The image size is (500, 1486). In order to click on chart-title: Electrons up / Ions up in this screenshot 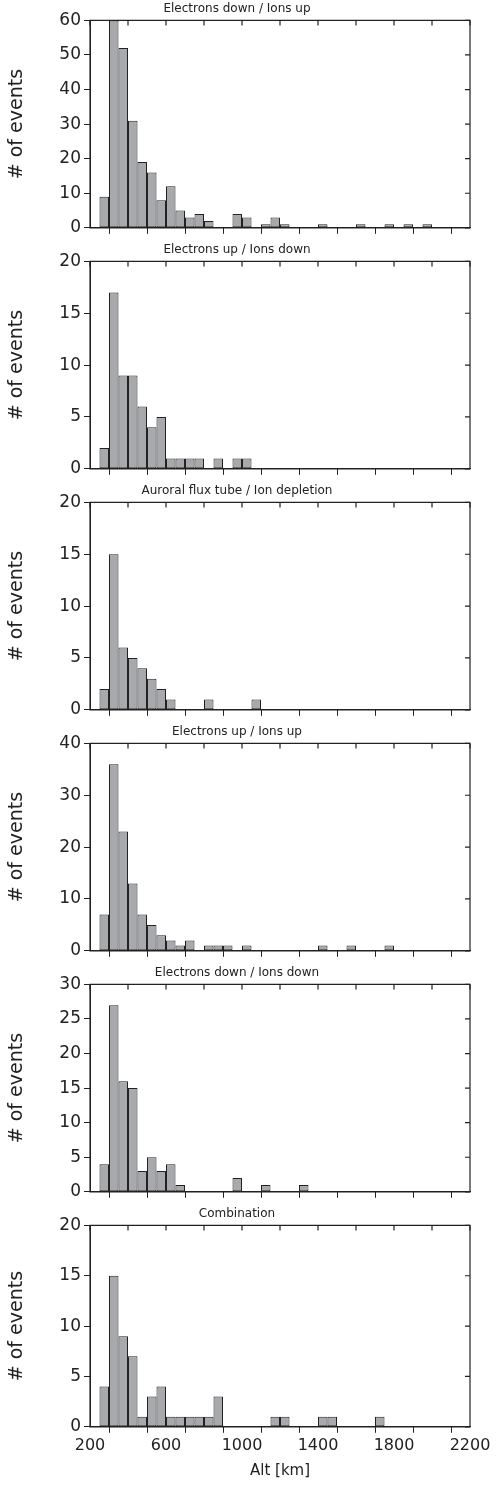, I will do `click(237, 731)`.